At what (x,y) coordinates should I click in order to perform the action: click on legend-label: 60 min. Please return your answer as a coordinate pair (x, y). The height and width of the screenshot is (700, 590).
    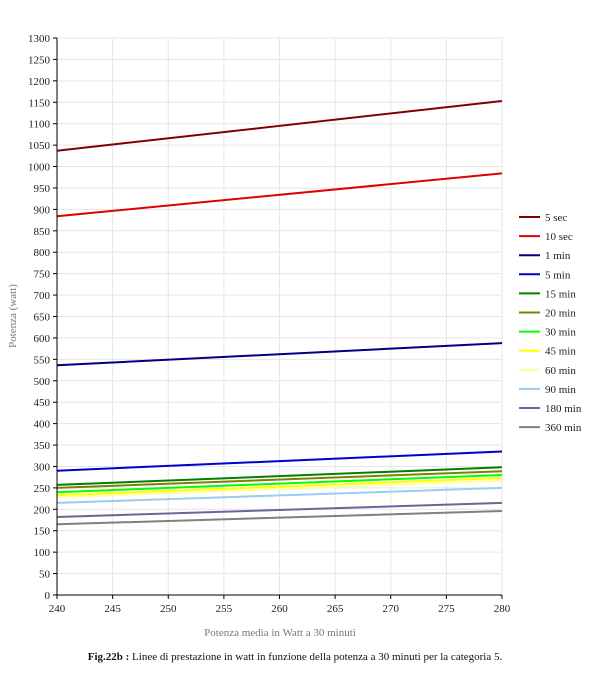
    Looking at the image, I should click on (560, 371).